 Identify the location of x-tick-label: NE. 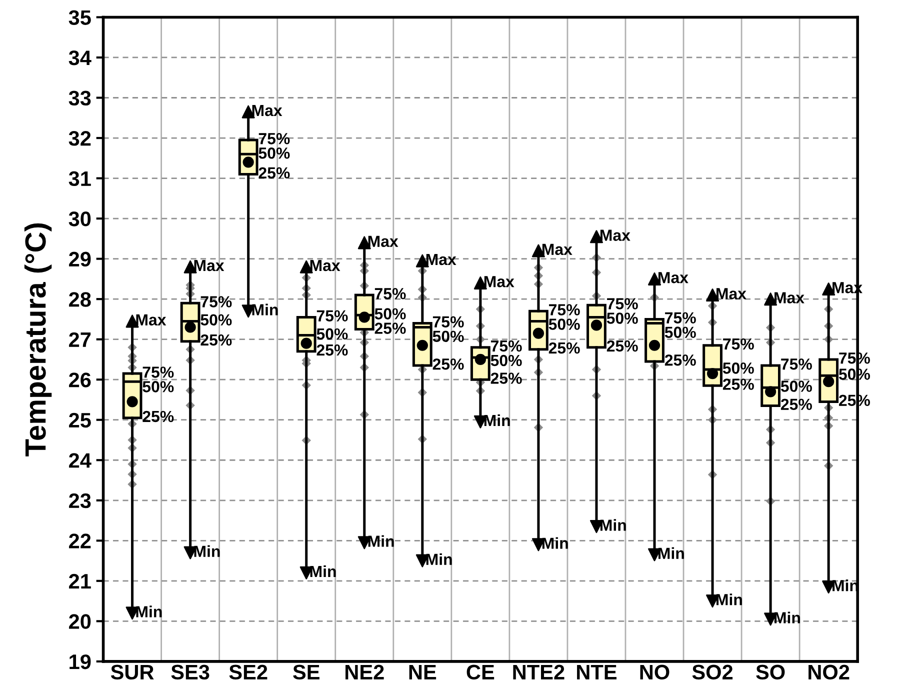
(422, 672).